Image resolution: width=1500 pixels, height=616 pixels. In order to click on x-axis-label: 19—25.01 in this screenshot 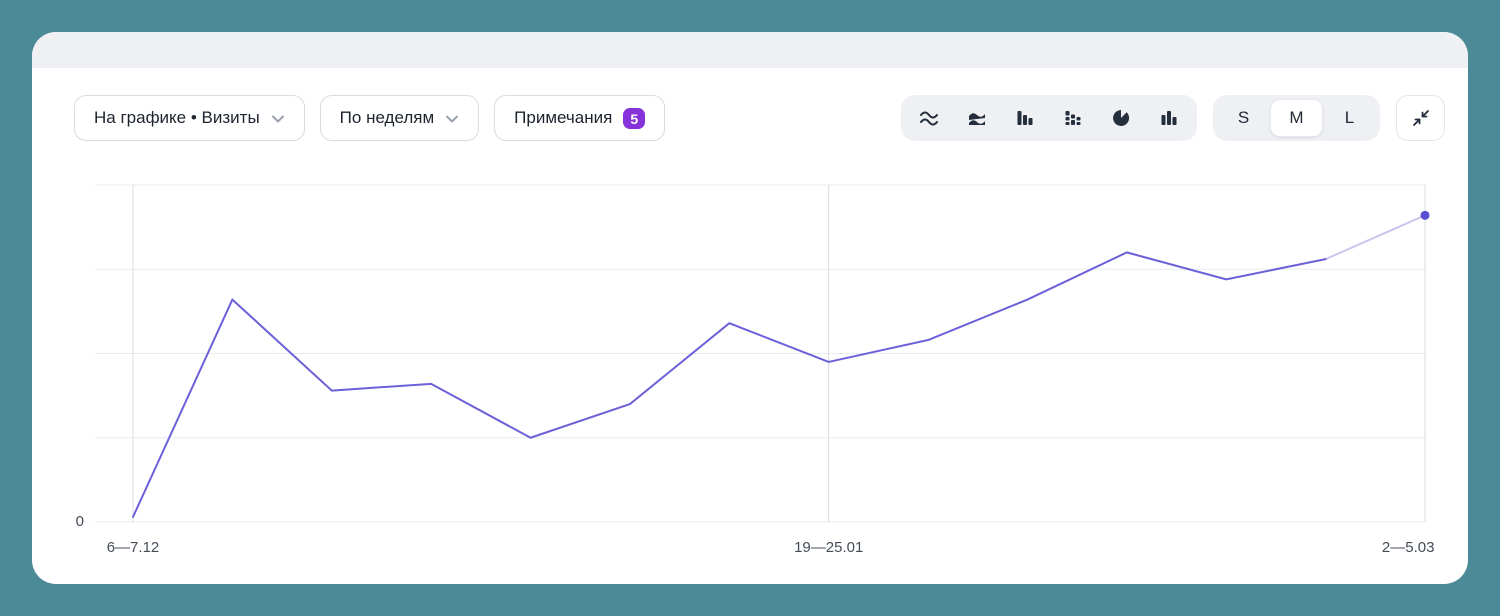, I will do `click(829, 547)`.